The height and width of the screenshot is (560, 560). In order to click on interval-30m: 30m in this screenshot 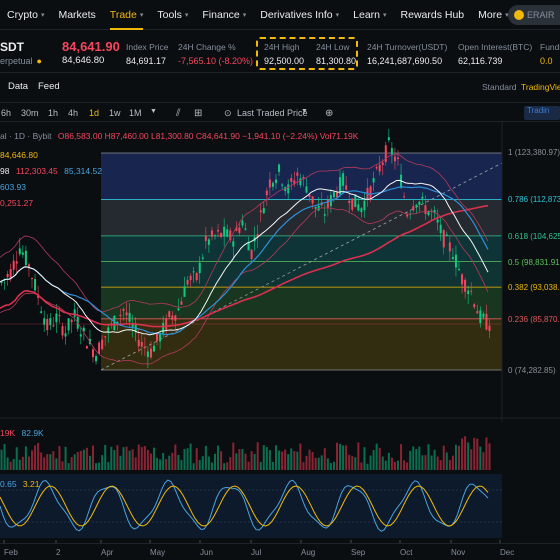, I will do `click(30, 113)`.